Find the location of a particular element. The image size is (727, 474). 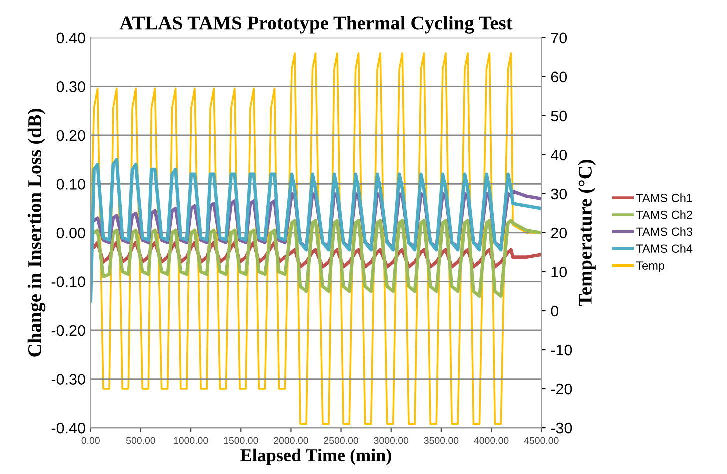

x-tick-label: 4000.00 is located at coordinates (491, 440).